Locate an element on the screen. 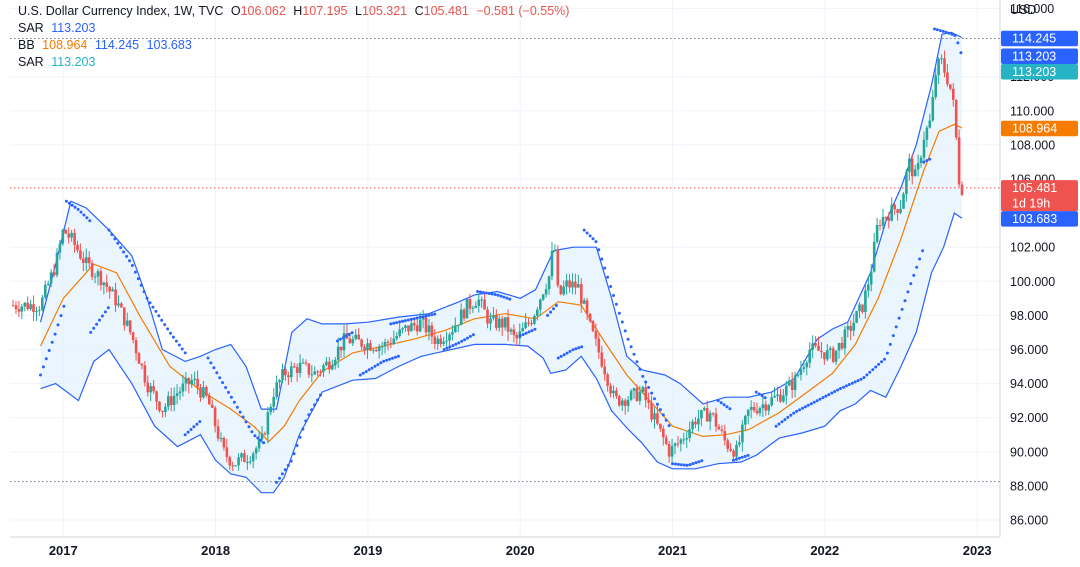 This screenshot has height=567, width=1080. legend-sar-row: SAR 113.203 is located at coordinates (293, 28).